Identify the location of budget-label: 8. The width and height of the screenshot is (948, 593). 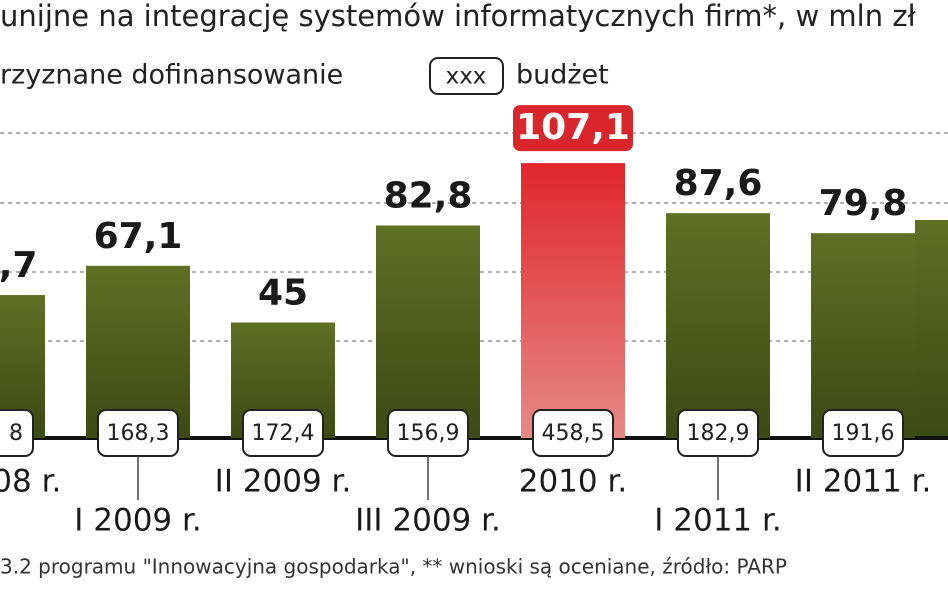
(16, 433).